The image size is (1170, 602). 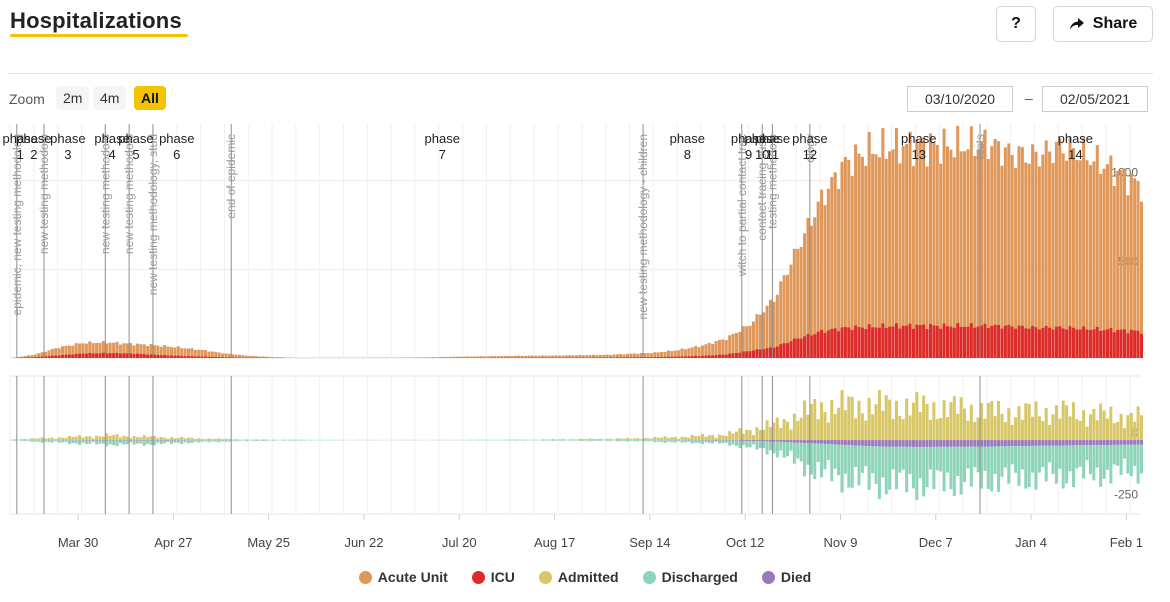 I want to click on phase-number: 12, so click(x=810, y=154).